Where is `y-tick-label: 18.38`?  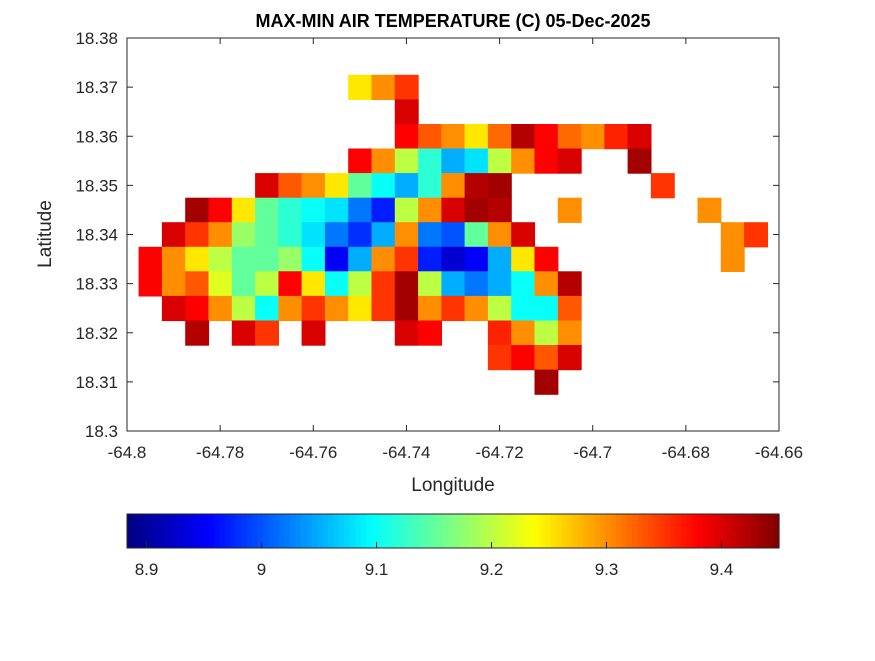 y-tick-label: 18.38 is located at coordinates (96, 38).